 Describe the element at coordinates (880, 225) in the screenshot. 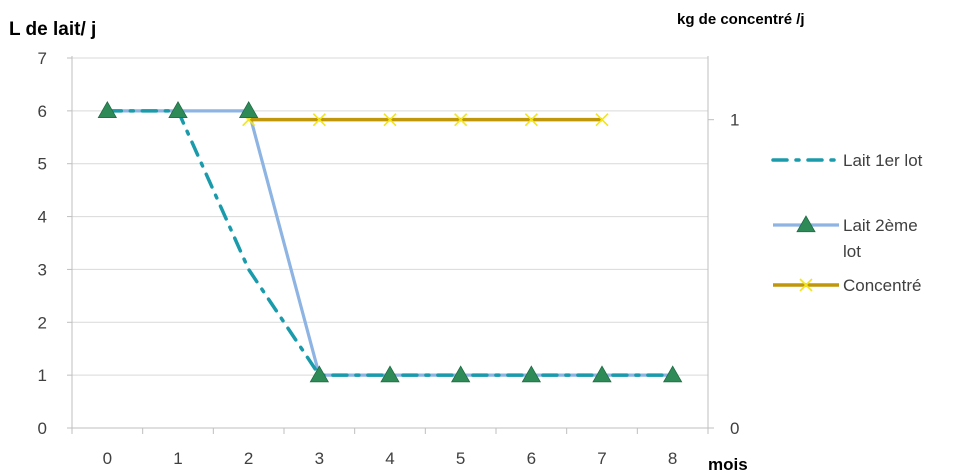

I see `legend-label-lait-2eme-lot: Lait 2ème` at that location.